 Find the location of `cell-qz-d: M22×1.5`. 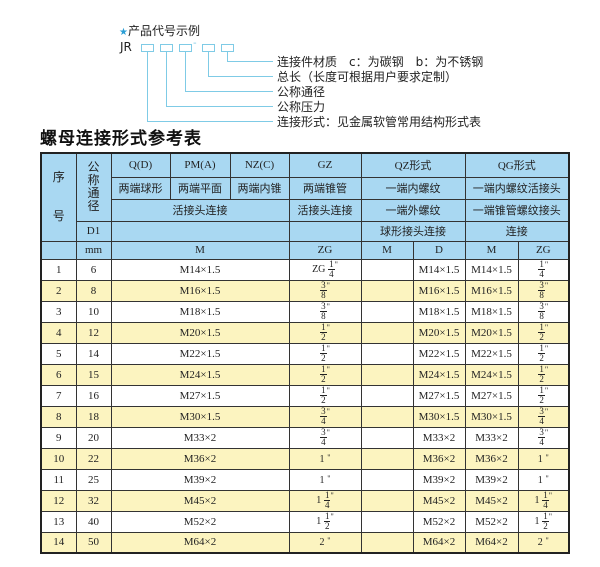

cell-qz-d: M22×1.5 is located at coordinates (439, 353).